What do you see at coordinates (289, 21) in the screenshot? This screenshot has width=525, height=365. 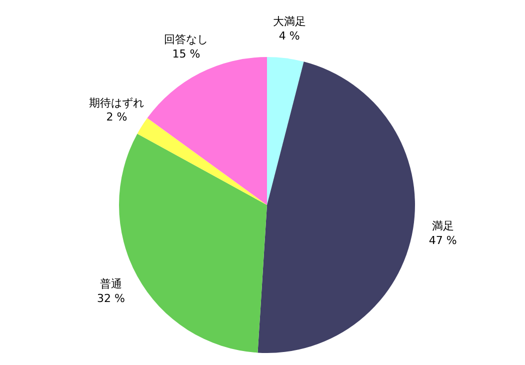 I see `slice-label: 大満足` at bounding box center [289, 21].